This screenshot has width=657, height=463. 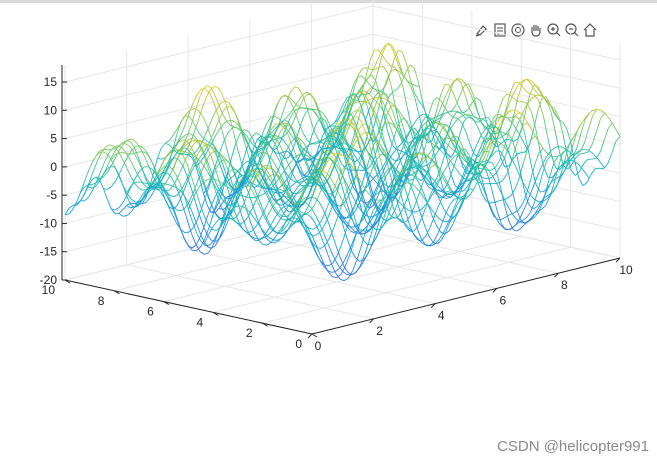 What do you see at coordinates (589, 30) in the screenshot?
I see `home-button` at bounding box center [589, 30].